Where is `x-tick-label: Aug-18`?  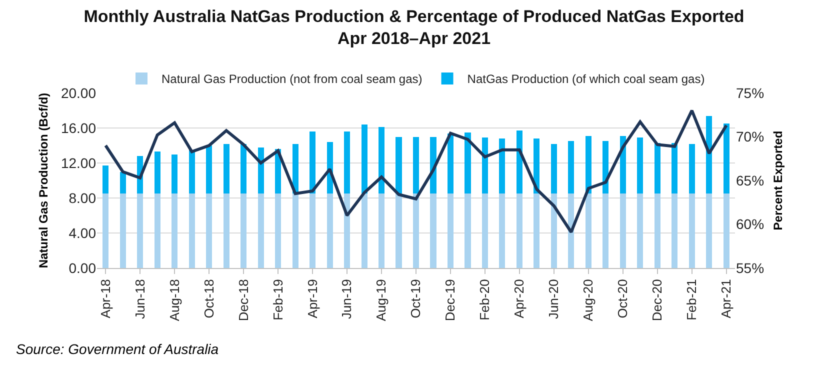 x-tick-label: Aug-18 is located at coordinates (174, 300).